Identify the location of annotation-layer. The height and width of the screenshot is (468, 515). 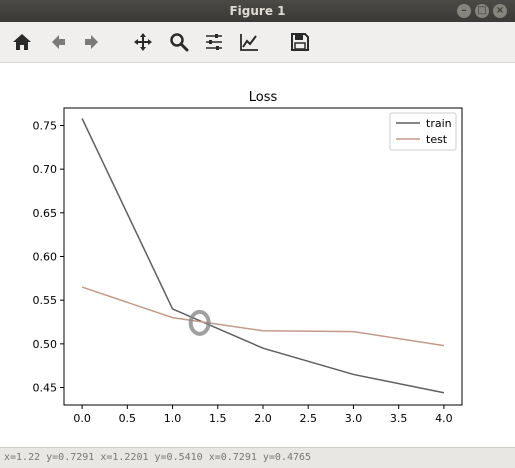
(199, 322).